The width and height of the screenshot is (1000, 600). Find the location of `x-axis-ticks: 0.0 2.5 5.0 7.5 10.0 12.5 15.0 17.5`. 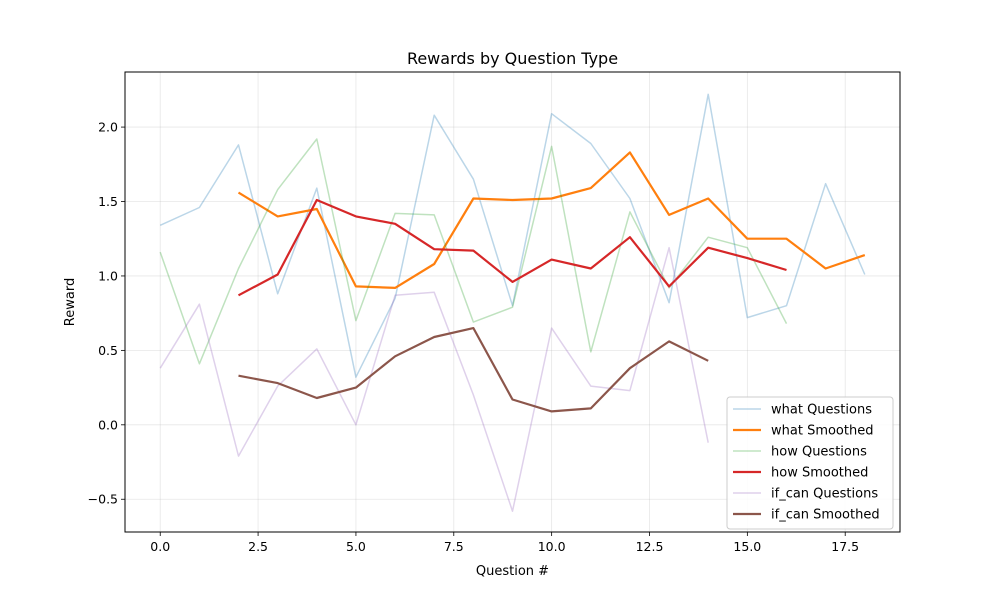

x-axis-ticks: 0.0 2.5 5.0 7.5 10.0 12.5 15.0 17.5 is located at coordinates (504, 543).